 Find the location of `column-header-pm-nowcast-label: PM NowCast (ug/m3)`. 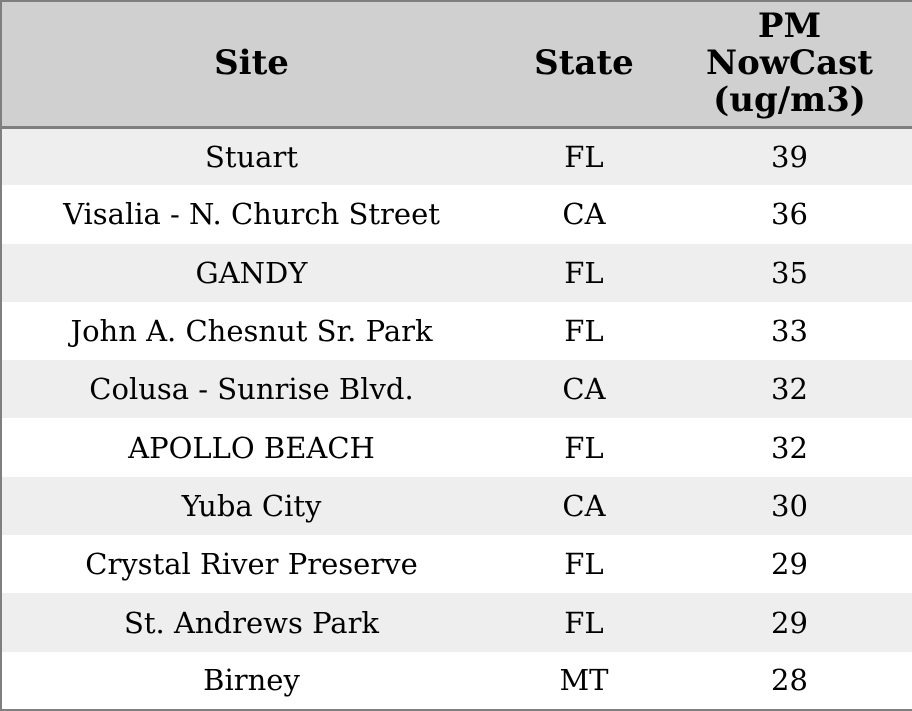

column-header-pm-nowcast-label: PM NowCast (ug/m3) is located at coordinates (789, 63).